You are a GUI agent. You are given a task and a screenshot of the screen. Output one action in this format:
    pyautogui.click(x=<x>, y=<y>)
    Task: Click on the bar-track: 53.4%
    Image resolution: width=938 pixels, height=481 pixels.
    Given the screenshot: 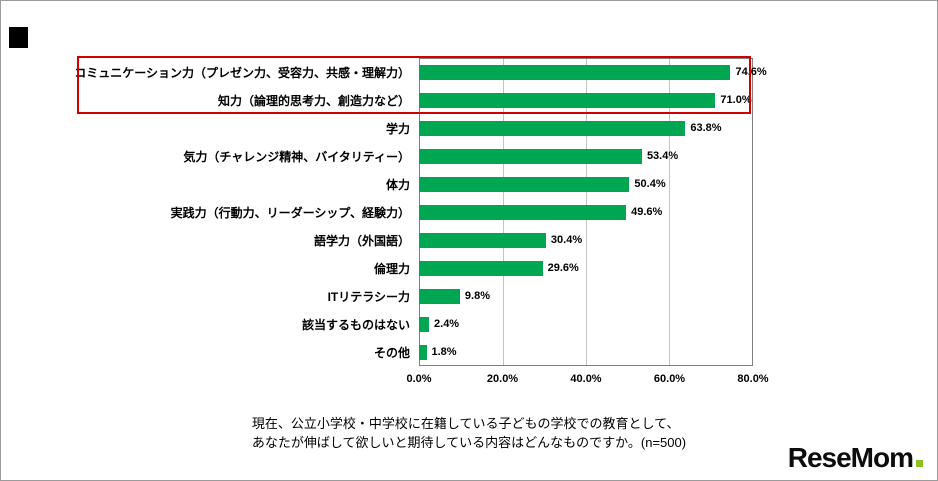 What is the action you would take?
    pyautogui.click(x=586, y=156)
    